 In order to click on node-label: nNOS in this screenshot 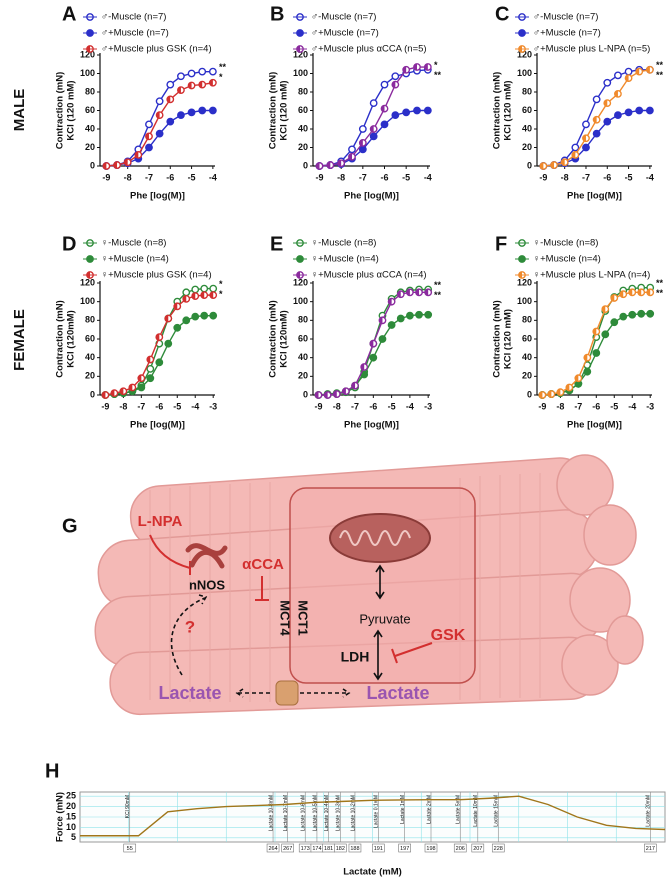, I will do `click(207, 584)`.